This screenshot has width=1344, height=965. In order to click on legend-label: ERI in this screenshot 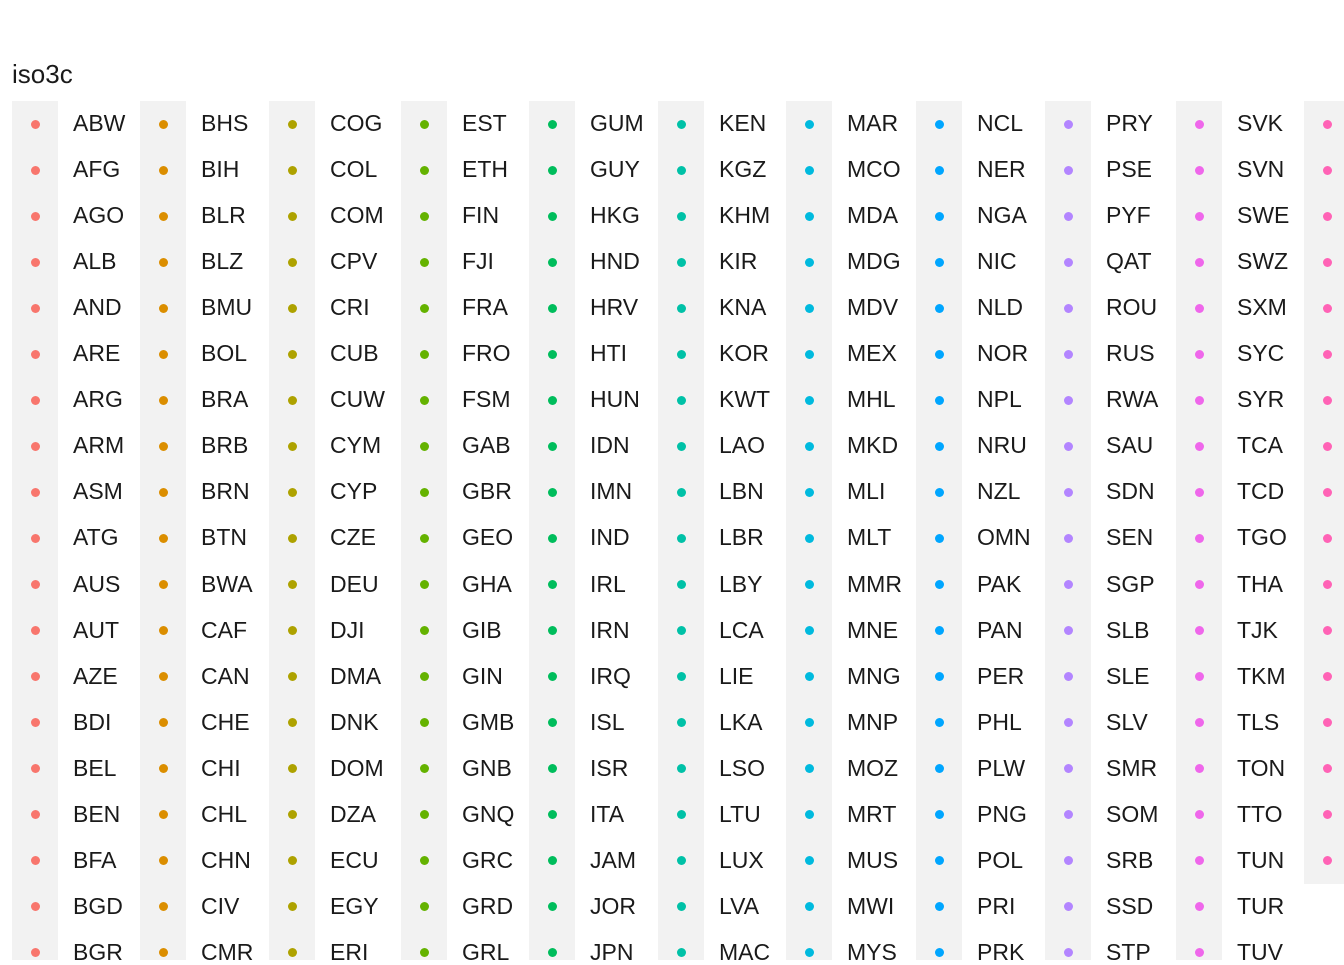, I will do `click(349, 951)`.